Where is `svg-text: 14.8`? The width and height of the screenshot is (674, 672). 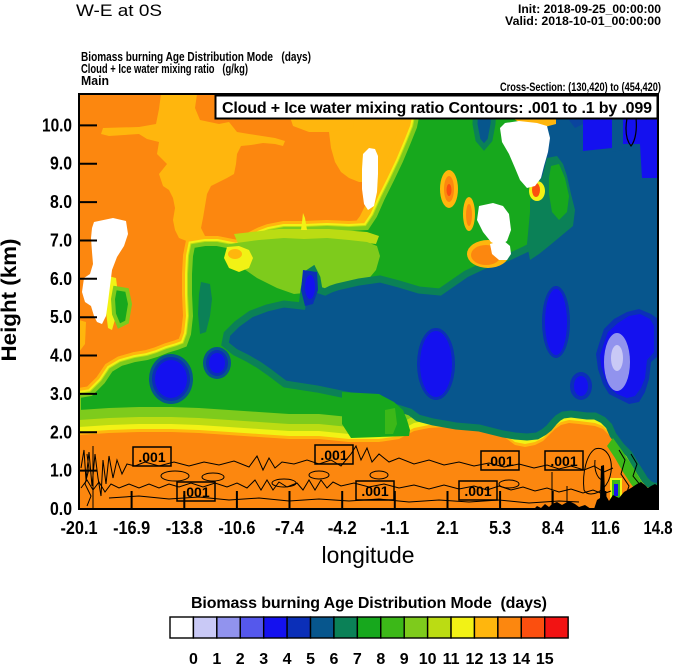 svg-text: 14.8 is located at coordinates (658, 528).